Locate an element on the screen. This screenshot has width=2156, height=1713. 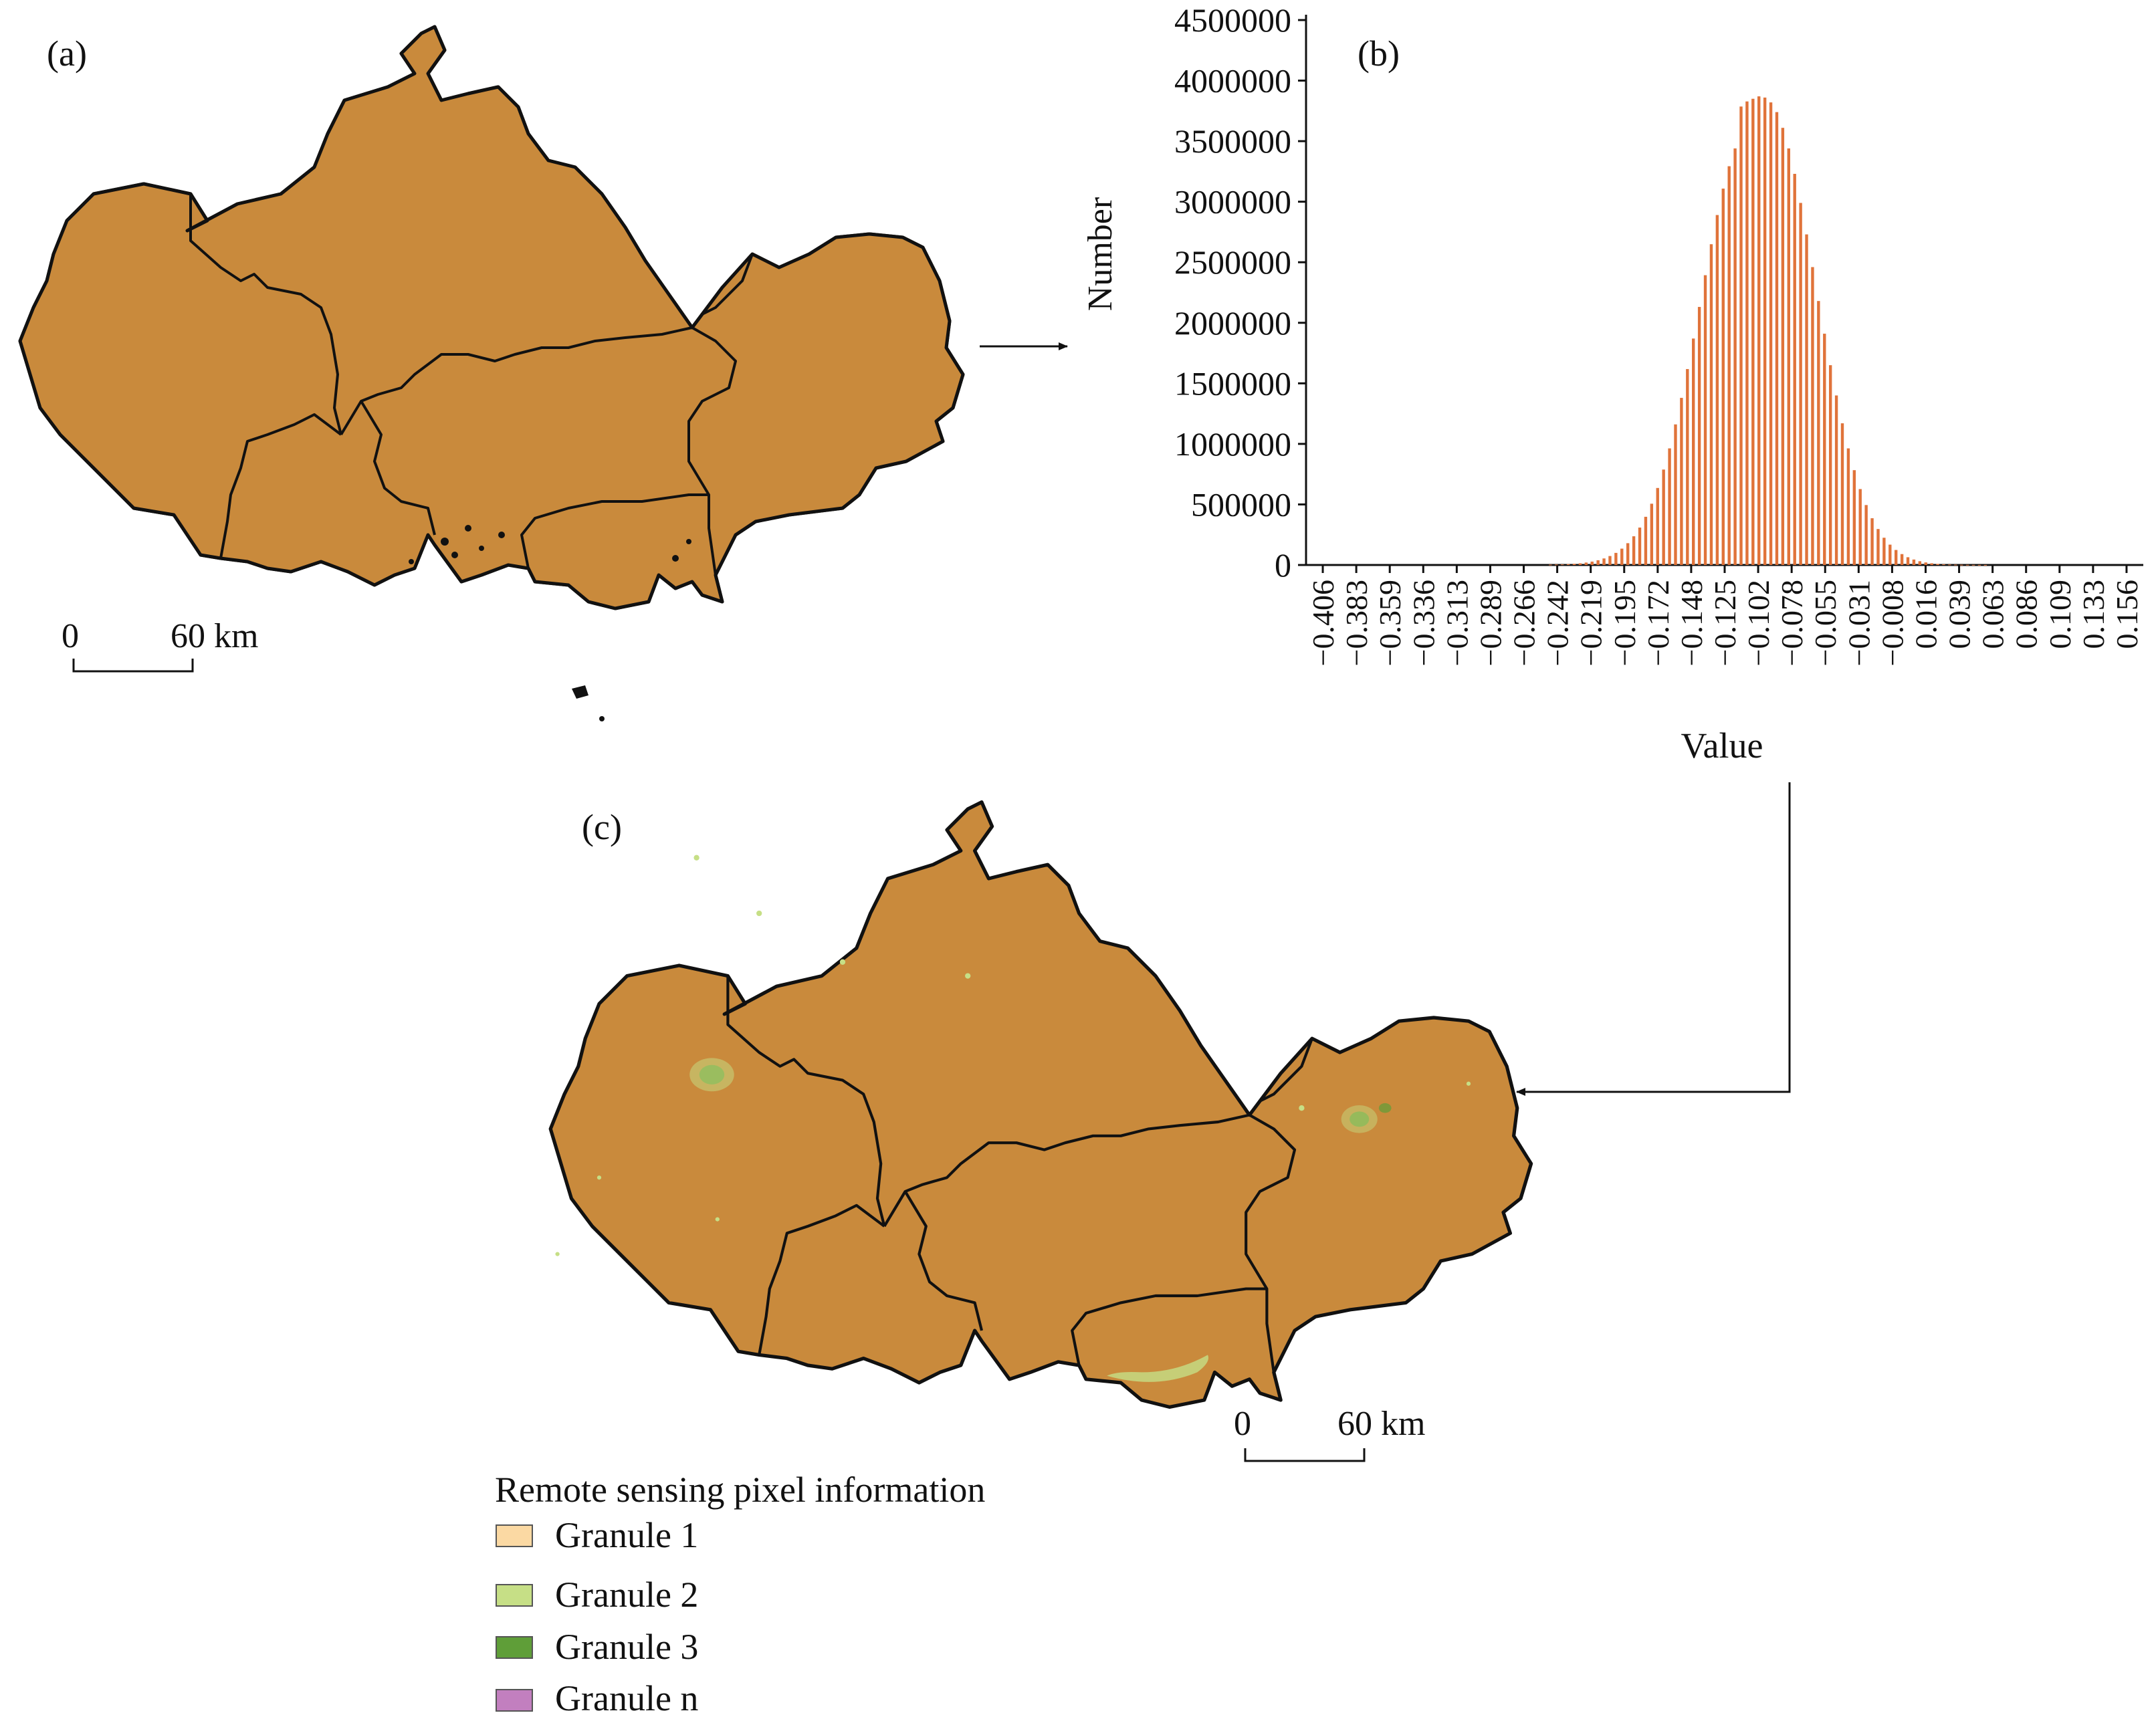
x-tick-label: −0.383 is located at coordinates (1357, 623).